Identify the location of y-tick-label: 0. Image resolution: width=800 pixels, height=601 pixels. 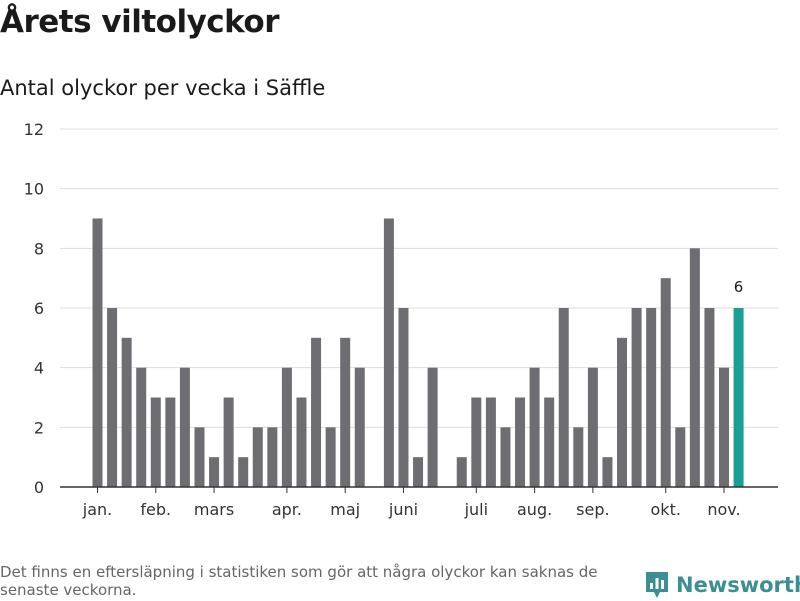
(39, 487).